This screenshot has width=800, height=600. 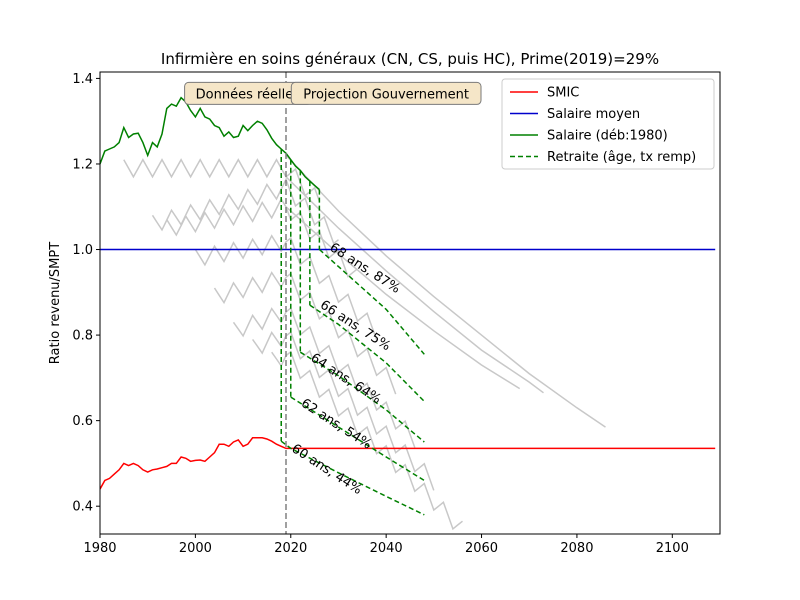 I want to click on x-tick-label-3: 2040, so click(x=386, y=548).